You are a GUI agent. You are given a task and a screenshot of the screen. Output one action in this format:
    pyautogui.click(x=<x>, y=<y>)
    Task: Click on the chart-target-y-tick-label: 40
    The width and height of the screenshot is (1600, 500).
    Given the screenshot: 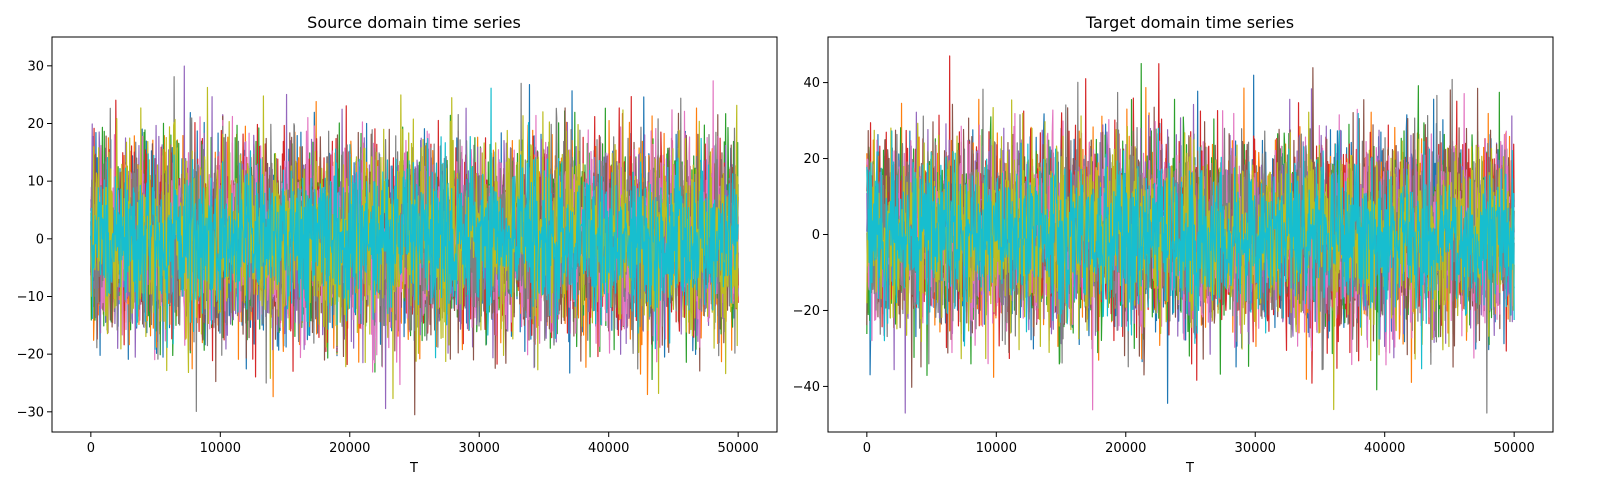 What is the action you would take?
    pyautogui.click(x=811, y=83)
    